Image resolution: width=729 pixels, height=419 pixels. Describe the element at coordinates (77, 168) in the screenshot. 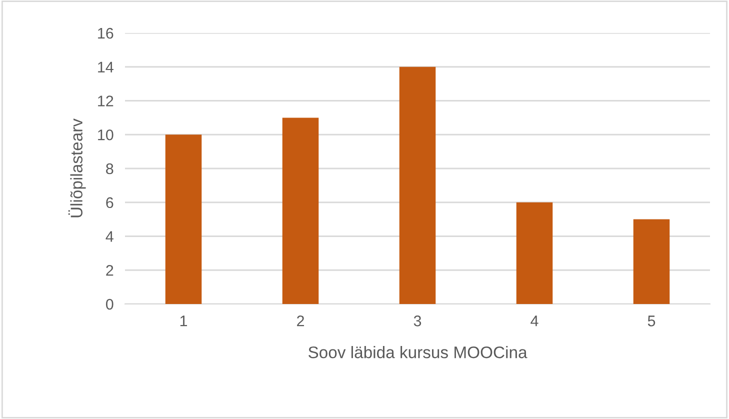

I see `y-axis-title: Üliõpilastearv` at that location.